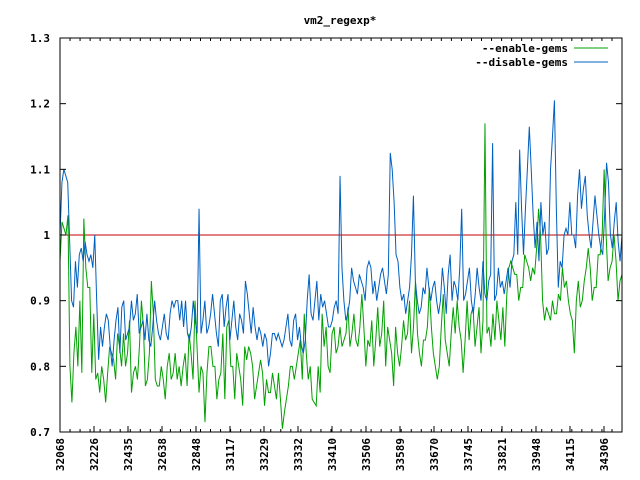  I want to click on y-tick-label: 0.8, so click(40, 366).